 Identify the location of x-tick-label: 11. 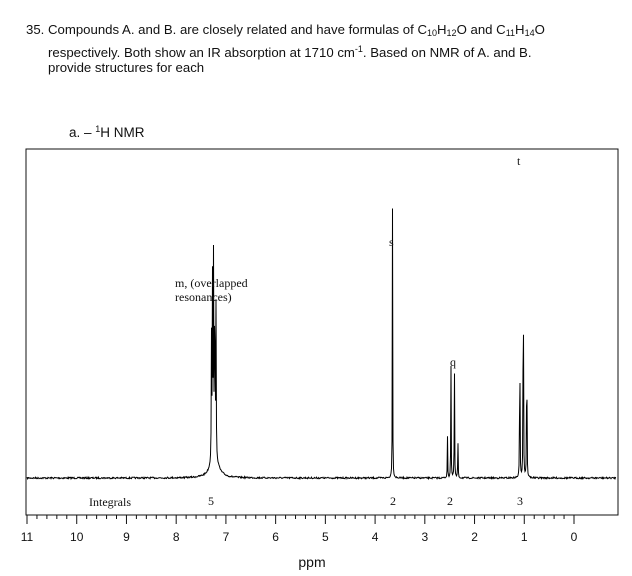
(27, 537).